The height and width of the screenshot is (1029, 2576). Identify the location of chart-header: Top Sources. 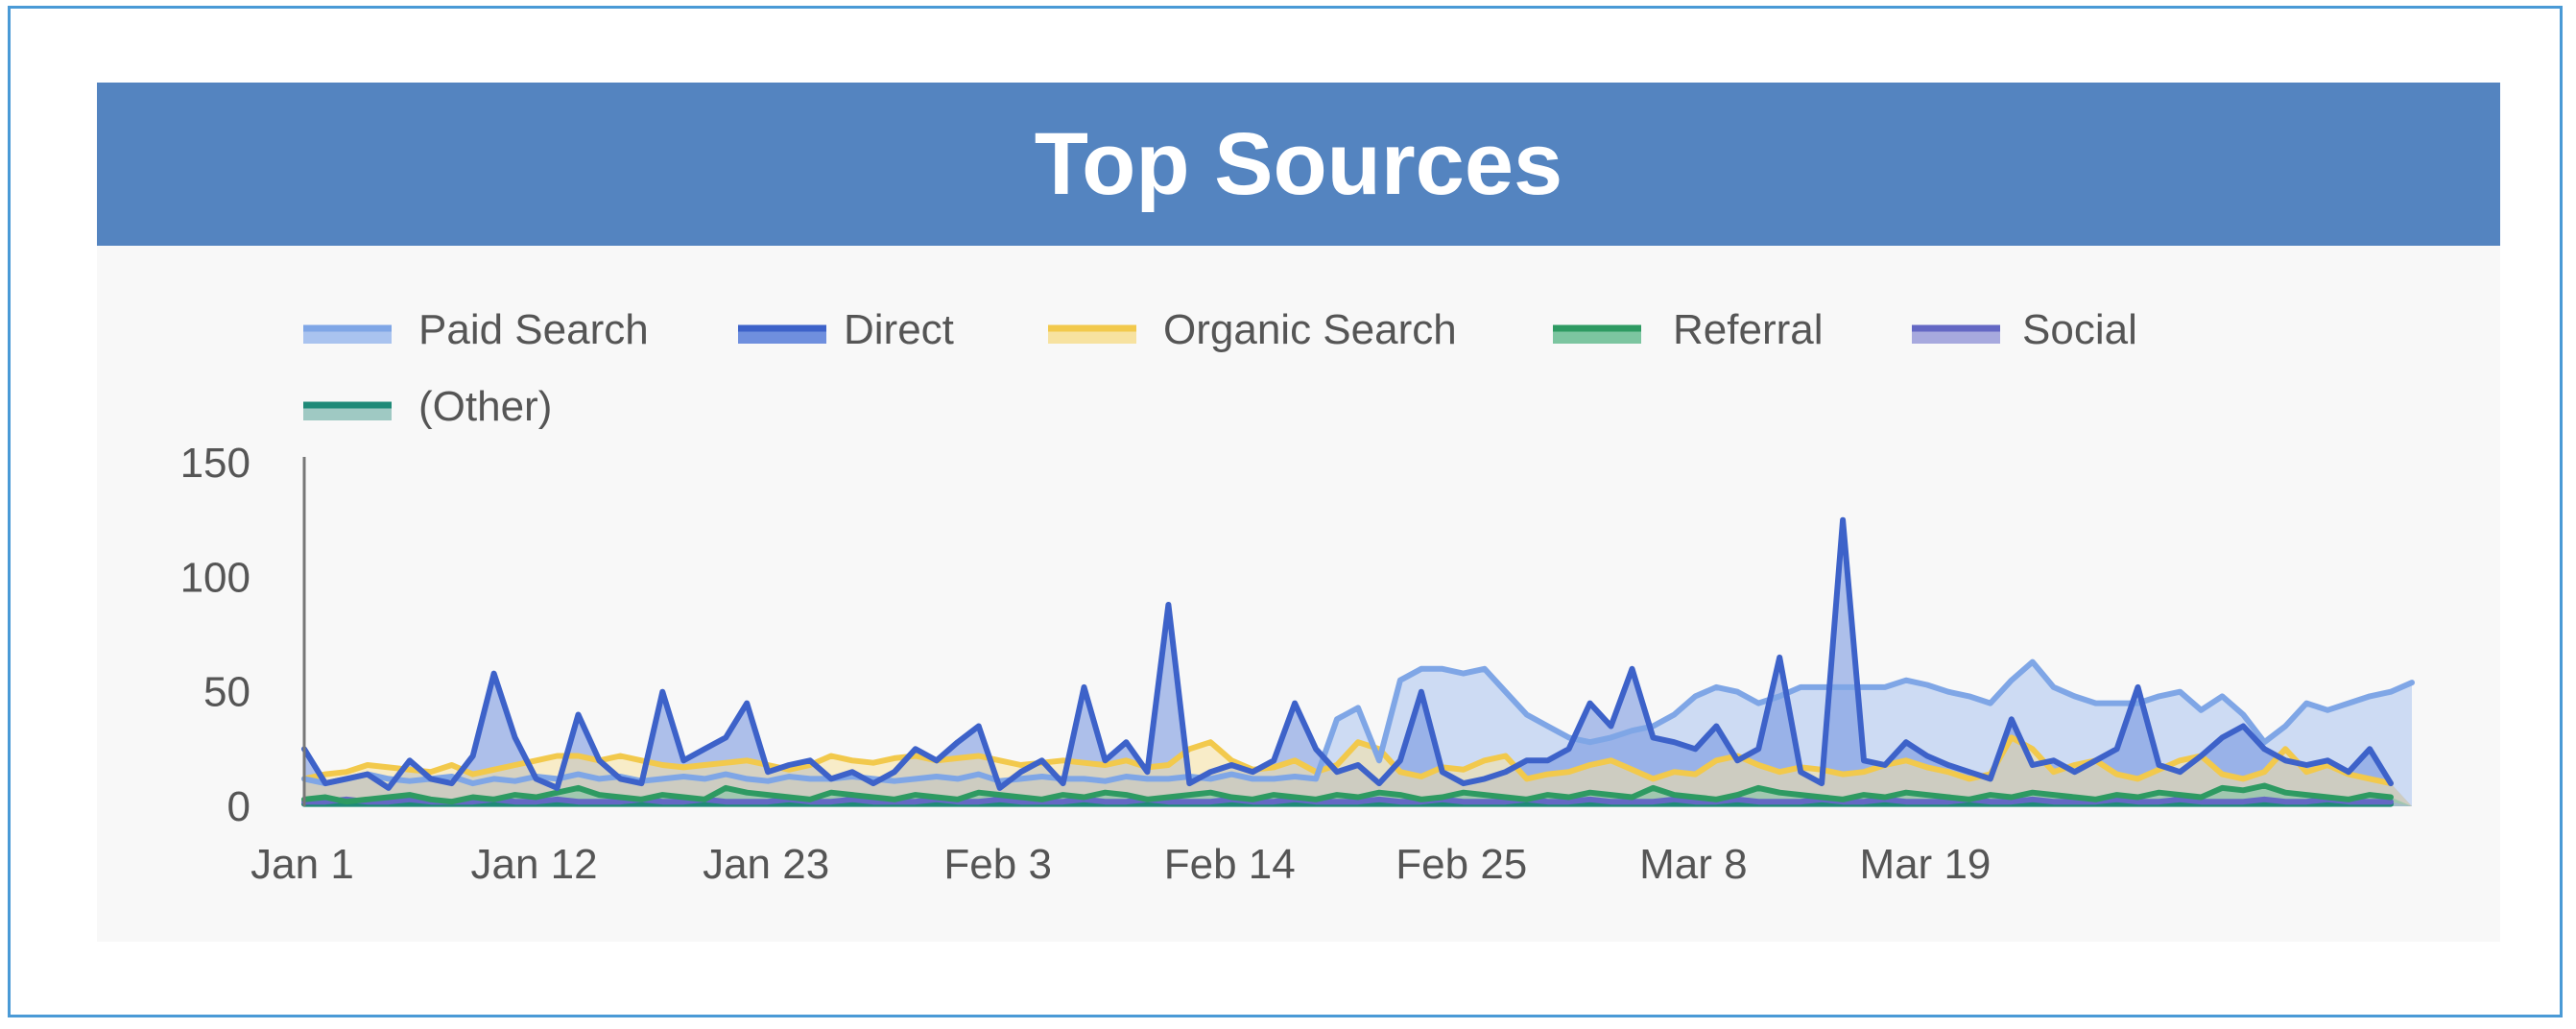
(1298, 164).